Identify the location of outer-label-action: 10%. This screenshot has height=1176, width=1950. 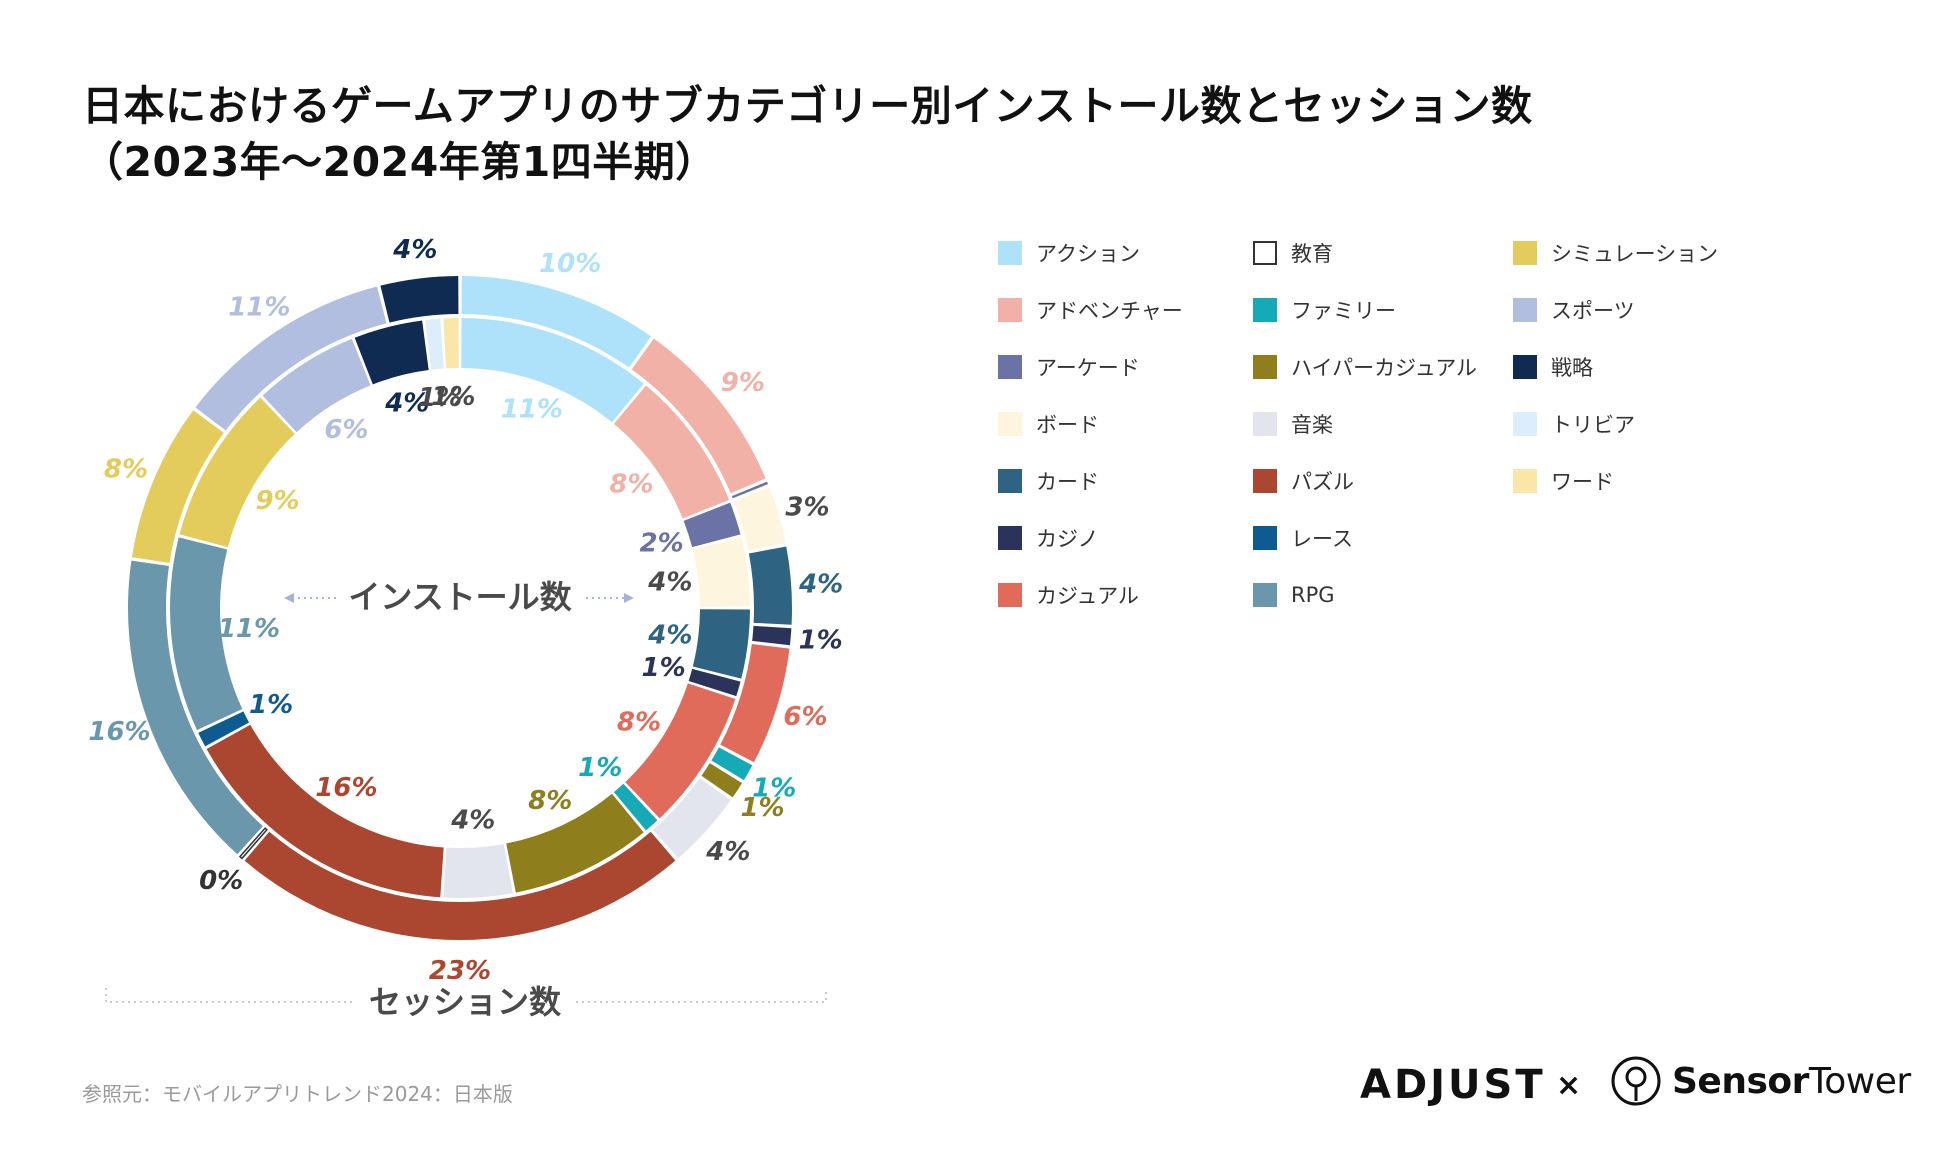
(570, 264).